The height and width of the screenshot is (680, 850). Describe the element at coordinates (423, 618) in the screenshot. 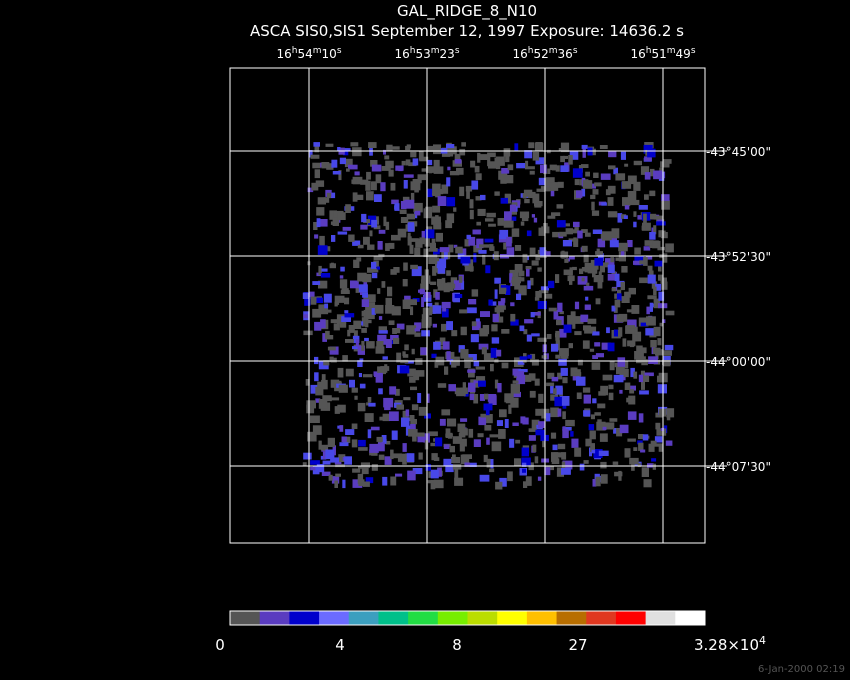

I see `colorbar-swatch` at that location.